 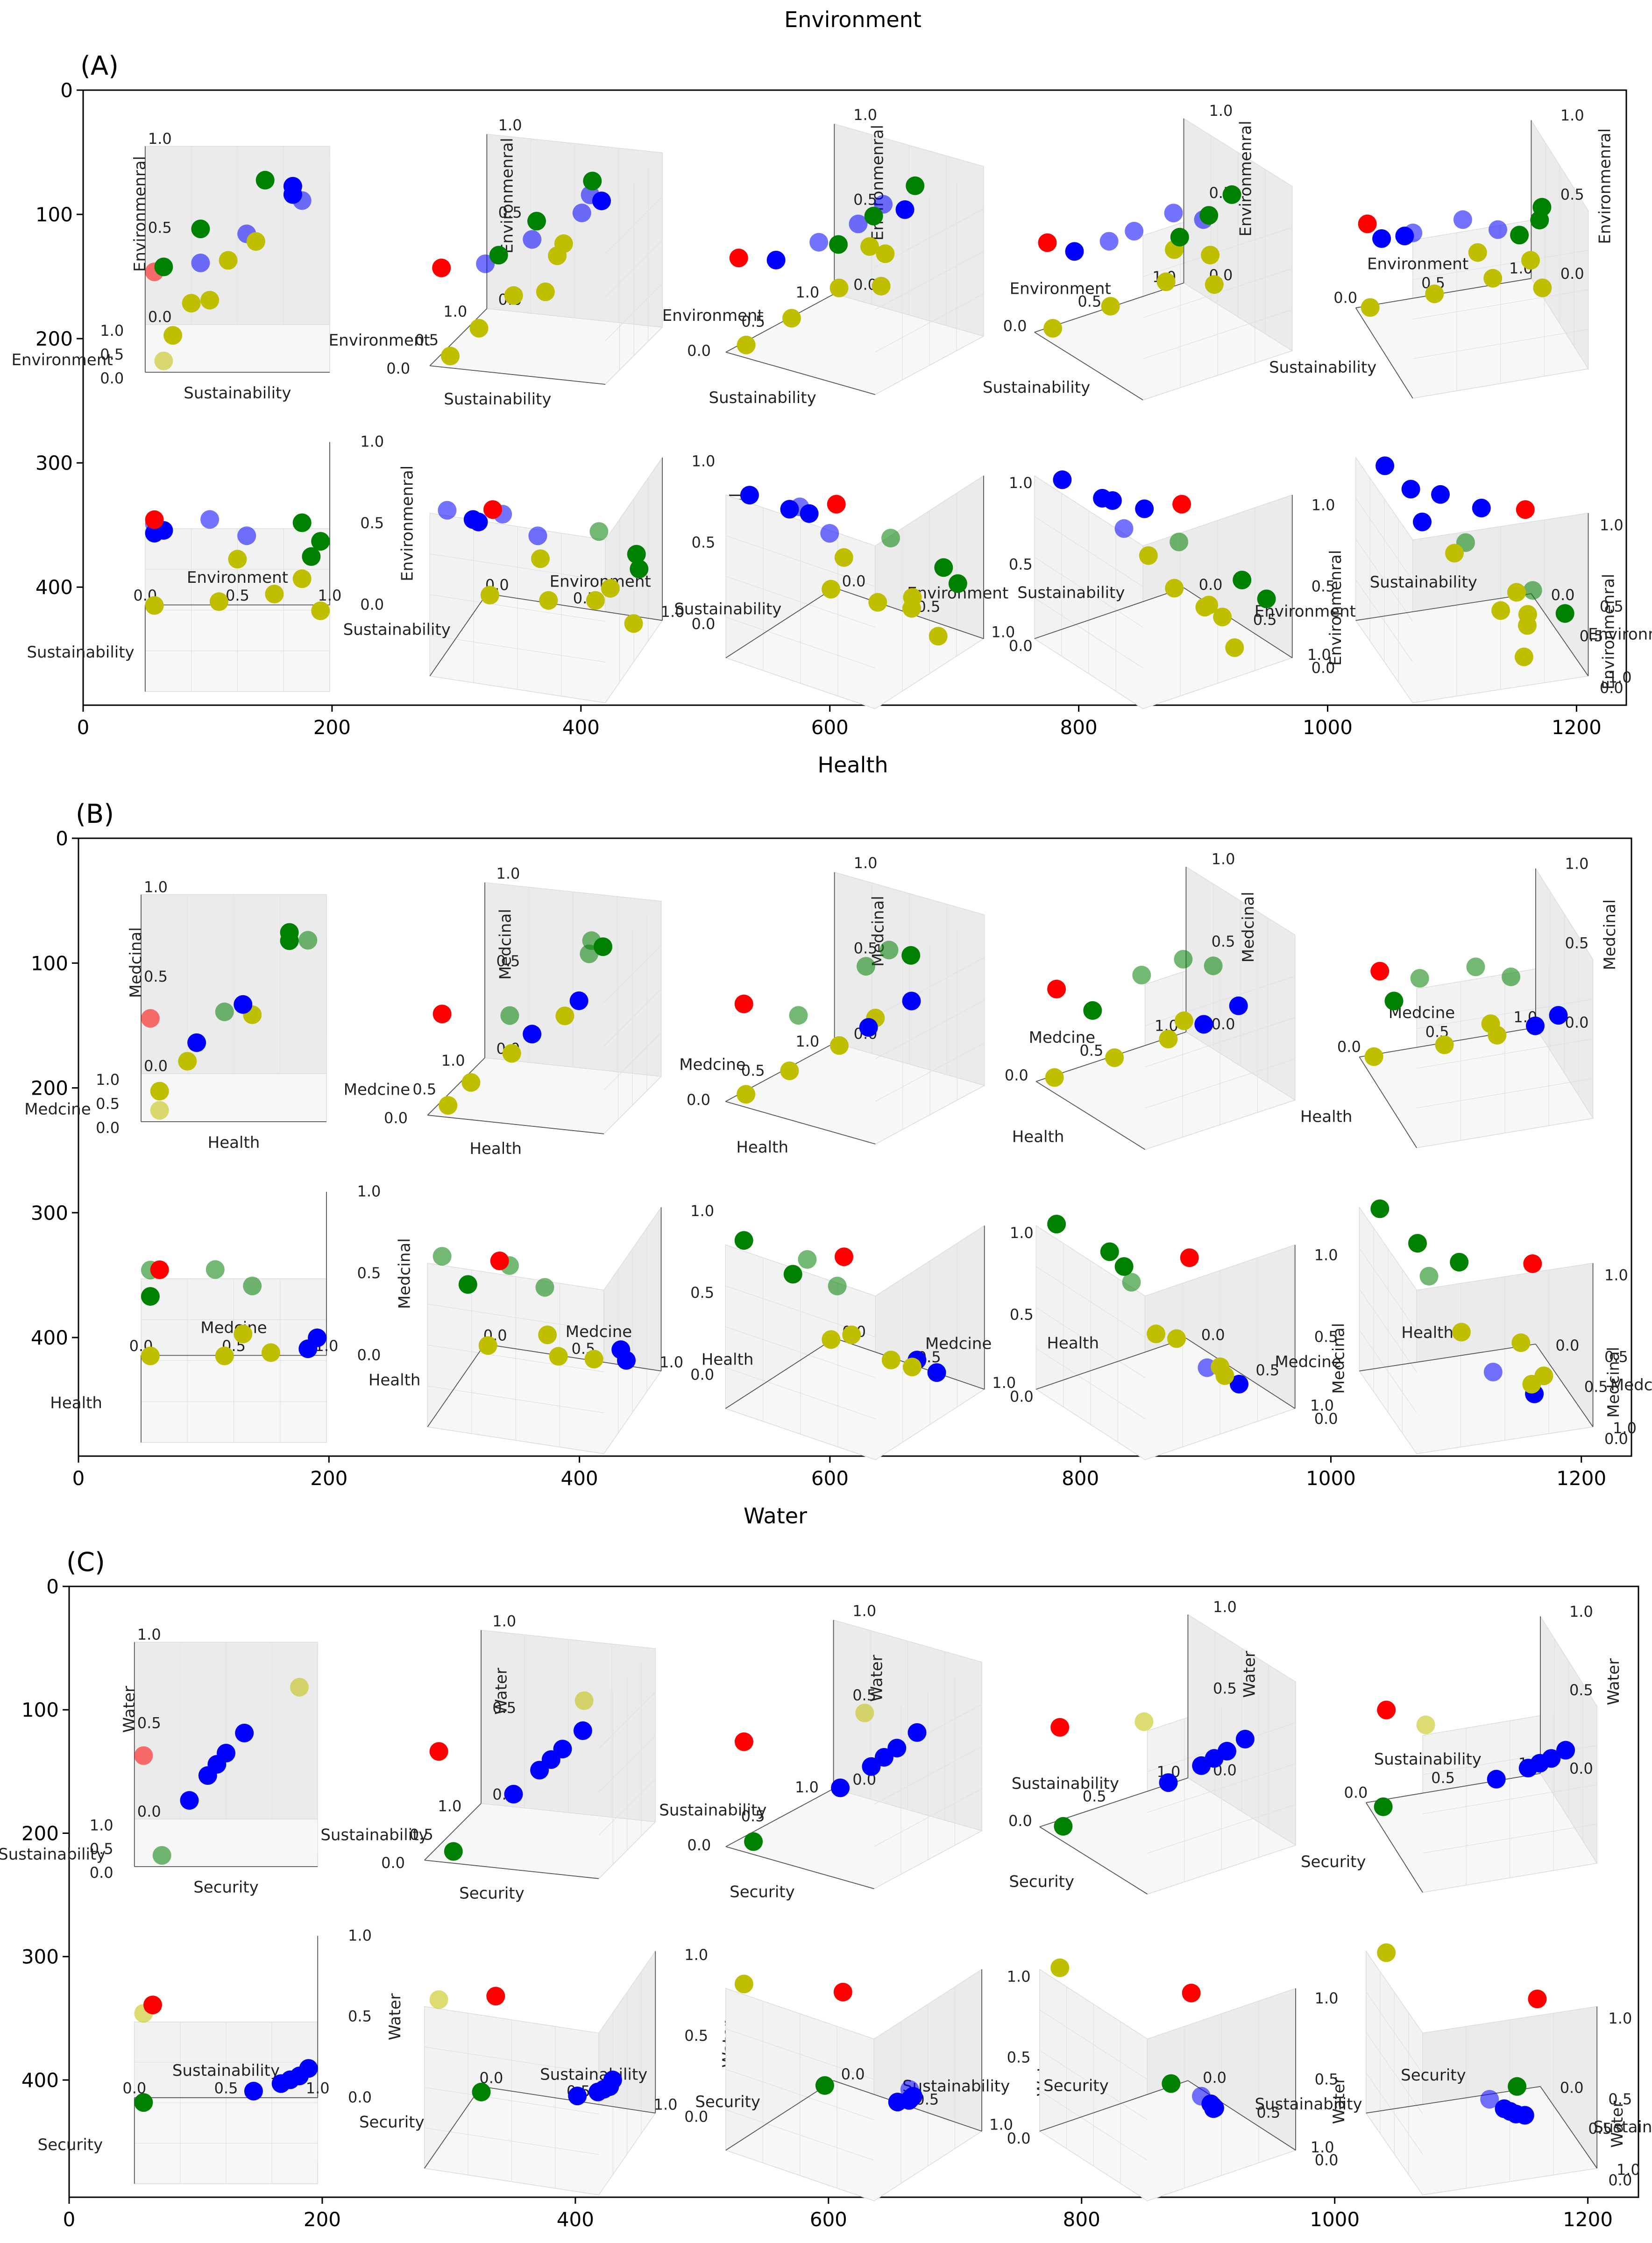 What do you see at coordinates (1060, 288) in the screenshot?
I see `subplot-xaxis-label: Environment` at bounding box center [1060, 288].